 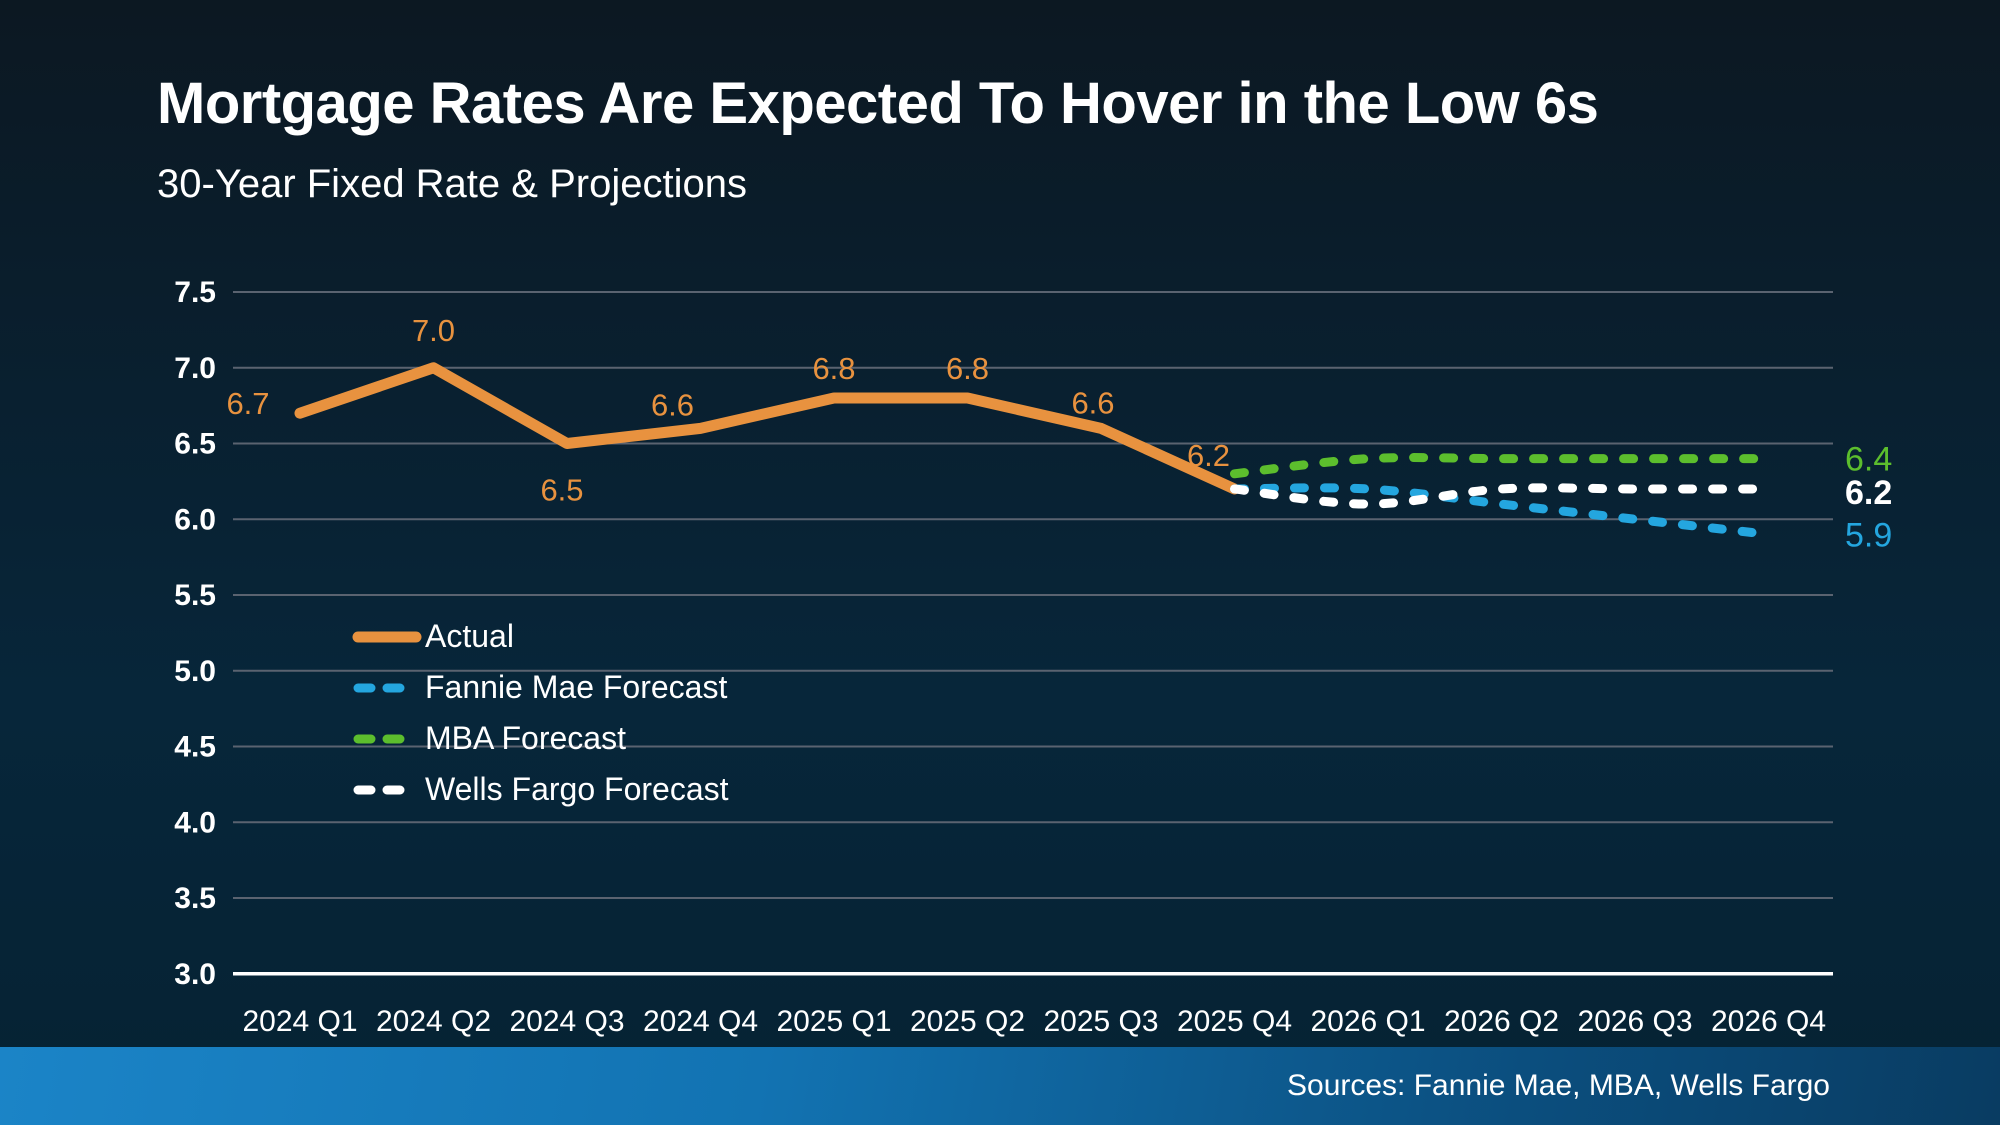 What do you see at coordinates (195, 898) in the screenshot?
I see `y-axis-tick-label: 3.5` at bounding box center [195, 898].